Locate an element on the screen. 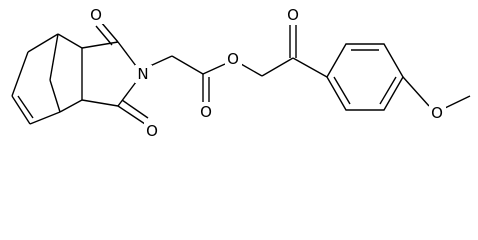 The image size is (478, 240). atom-label: N is located at coordinates (142, 74).